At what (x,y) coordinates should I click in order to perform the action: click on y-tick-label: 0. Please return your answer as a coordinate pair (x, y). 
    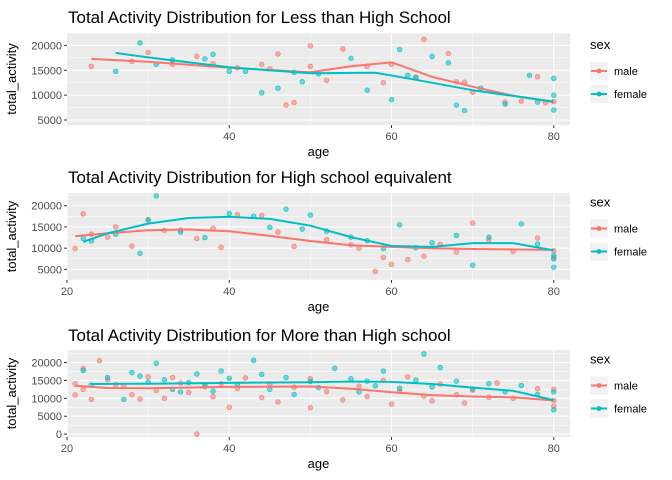
    Looking at the image, I should click on (59, 435).